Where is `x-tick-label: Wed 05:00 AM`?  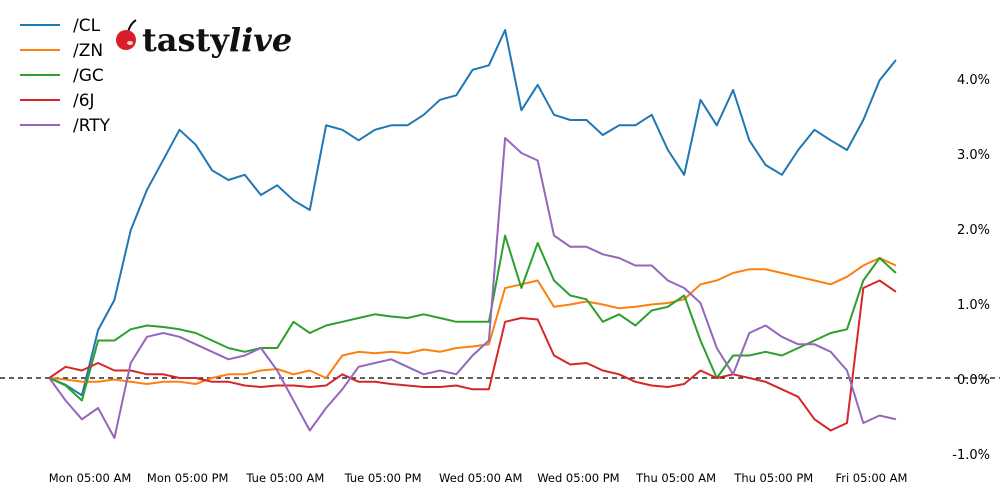 x-tick-label: Wed 05:00 AM is located at coordinates (480, 478).